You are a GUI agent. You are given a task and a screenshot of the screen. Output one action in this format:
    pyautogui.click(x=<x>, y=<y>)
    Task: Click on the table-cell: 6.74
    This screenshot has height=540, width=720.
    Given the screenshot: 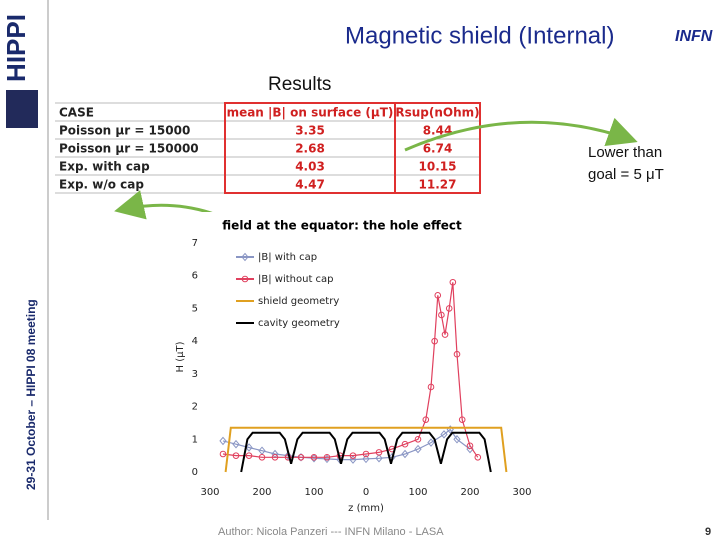 What is the action you would take?
    pyautogui.click(x=438, y=149)
    